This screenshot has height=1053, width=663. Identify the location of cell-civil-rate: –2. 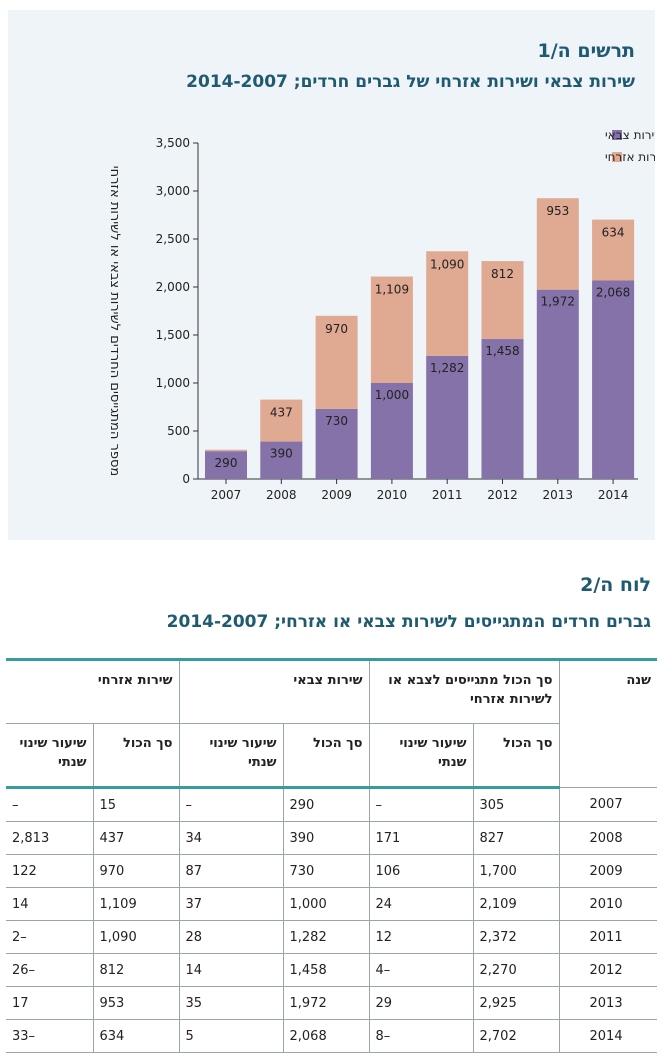
(50, 937).